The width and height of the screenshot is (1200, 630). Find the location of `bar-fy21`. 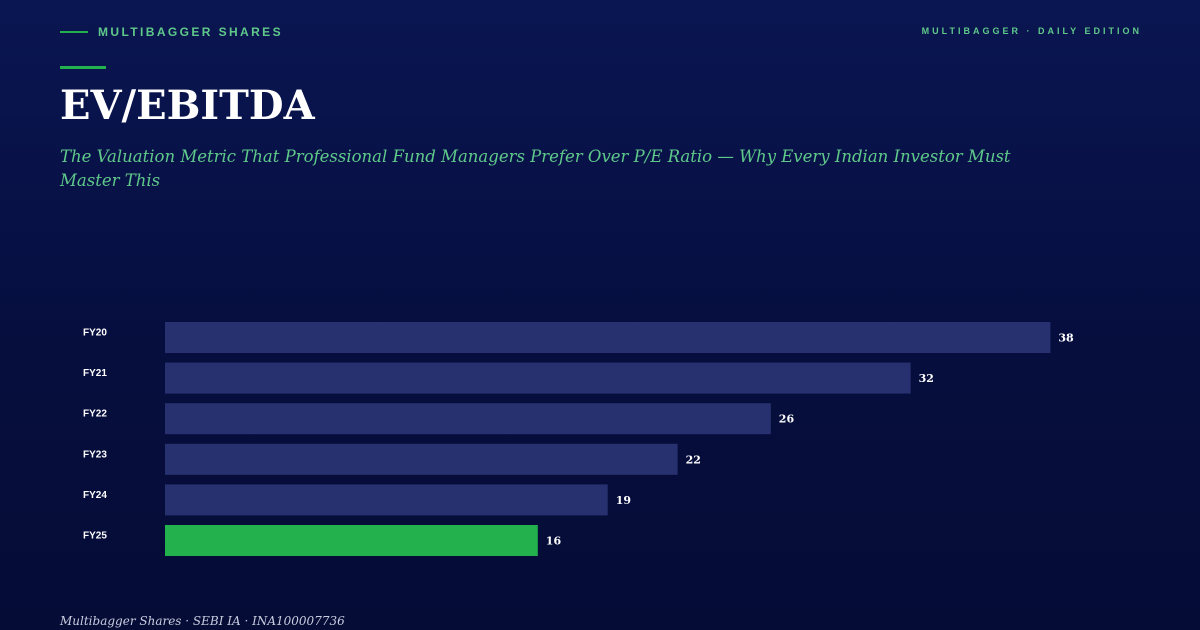

bar-fy21 is located at coordinates (538, 378).